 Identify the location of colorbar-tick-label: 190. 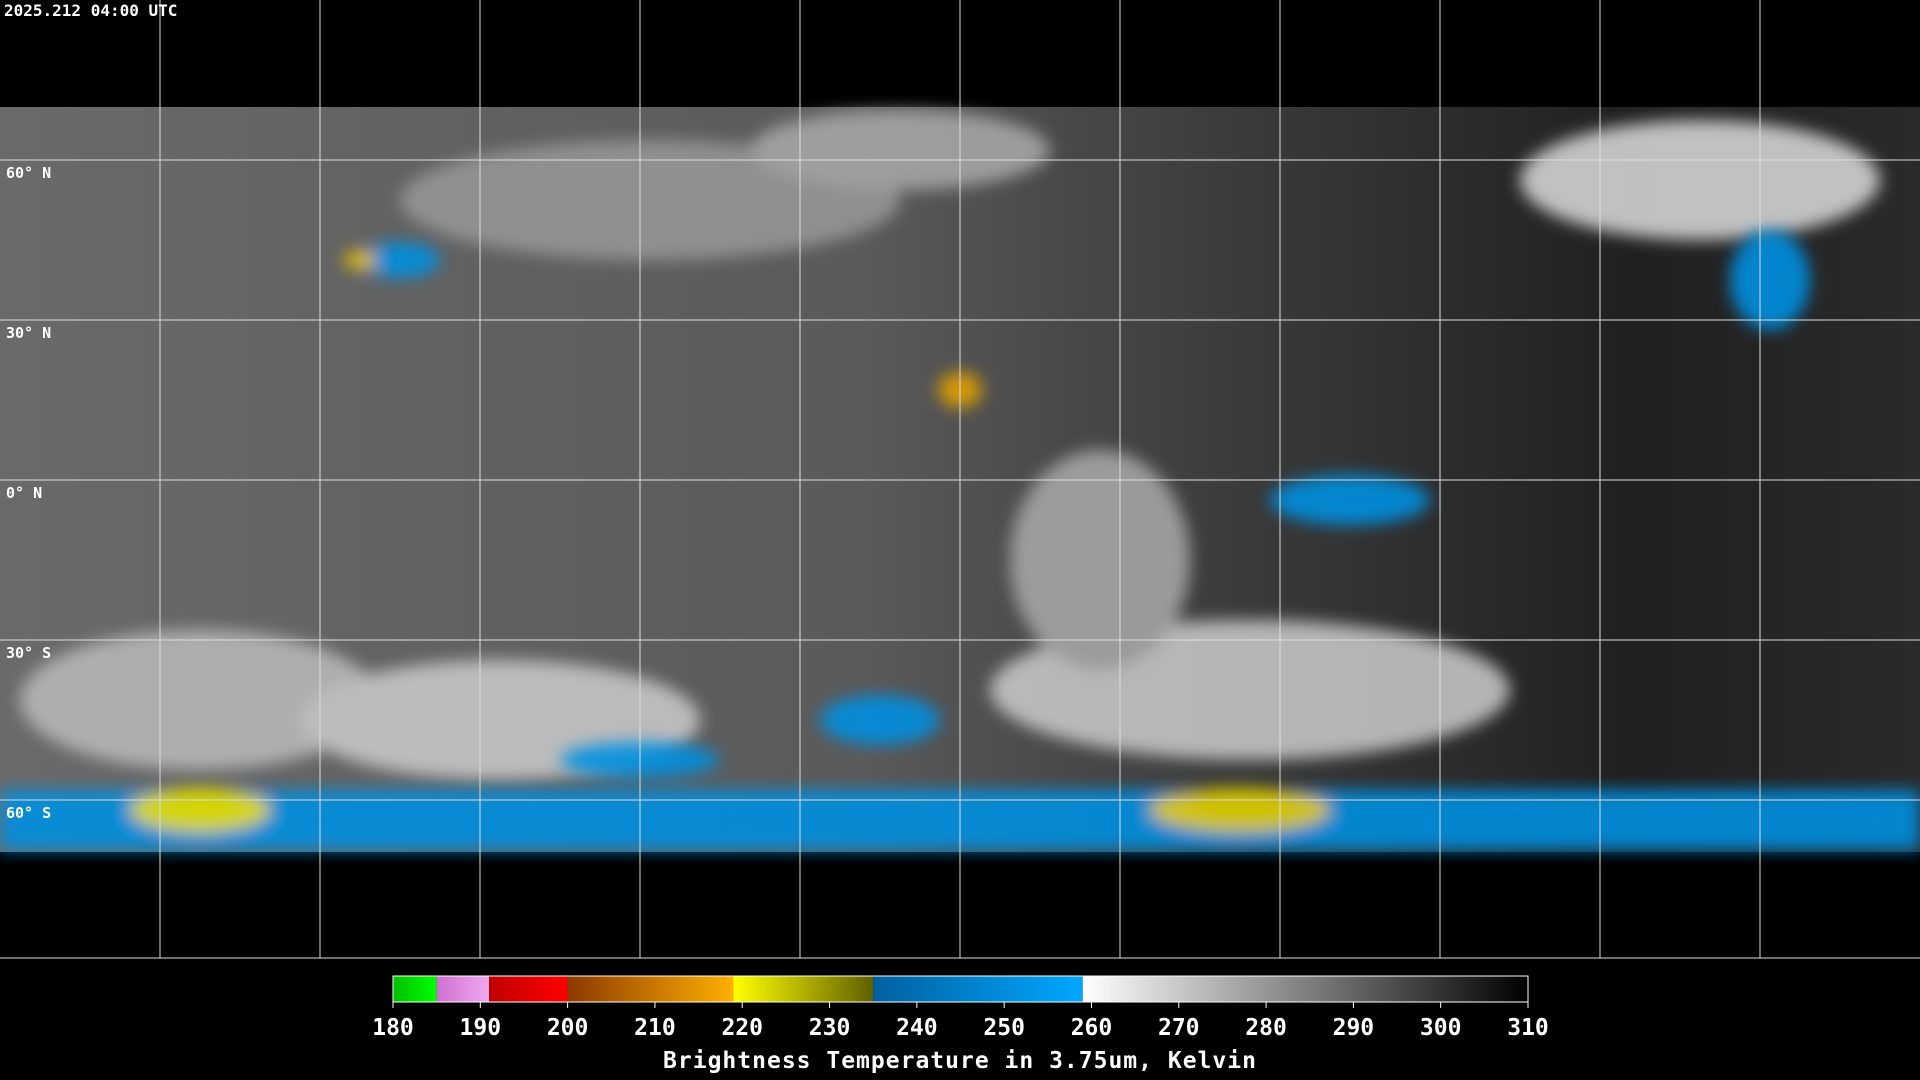
(481, 1028).